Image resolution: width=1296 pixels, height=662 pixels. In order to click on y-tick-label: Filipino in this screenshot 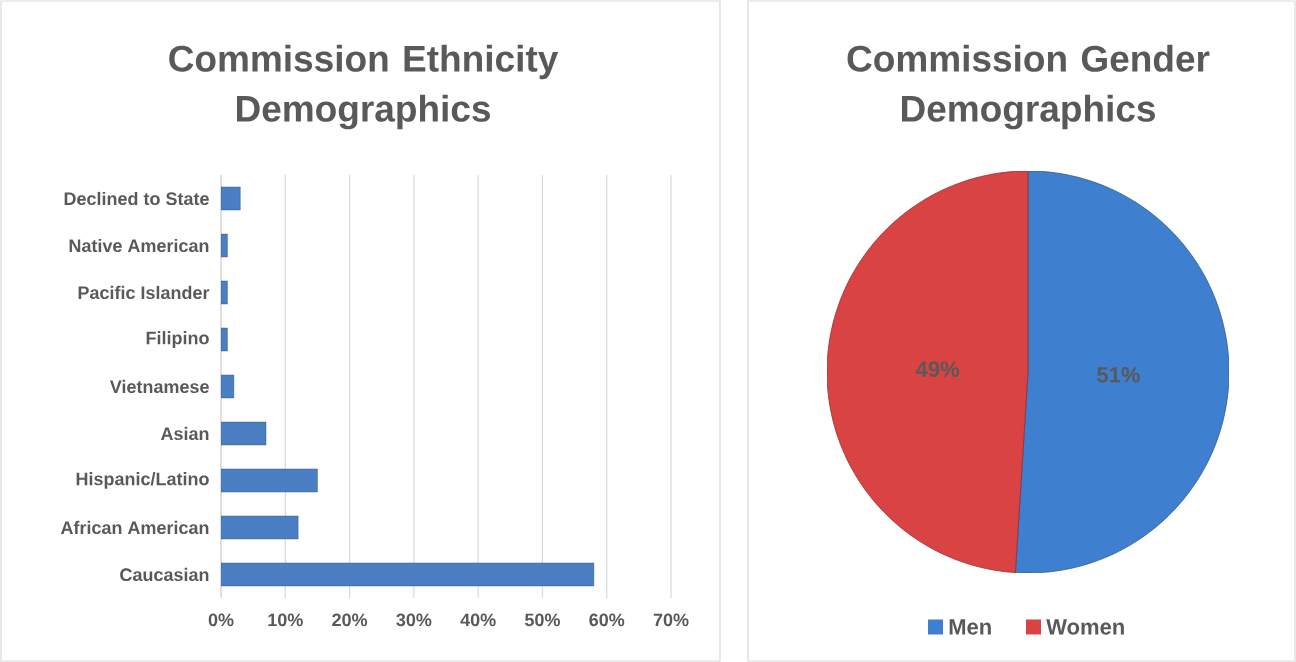, I will do `click(177, 339)`.